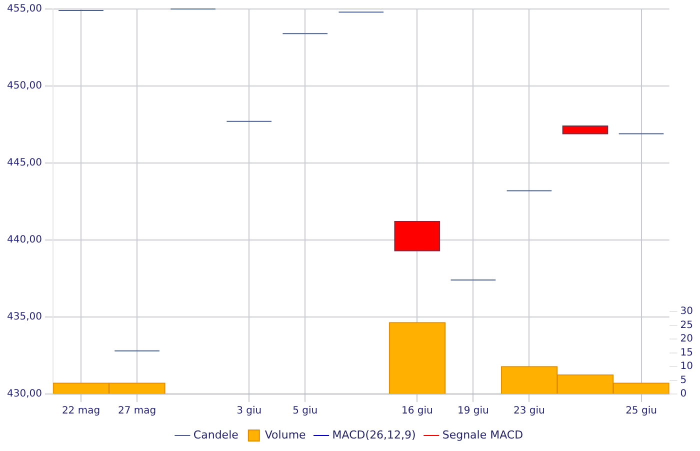  Describe the element at coordinates (305, 411) in the screenshot. I see `x-tick-label: 5 giu` at that location.